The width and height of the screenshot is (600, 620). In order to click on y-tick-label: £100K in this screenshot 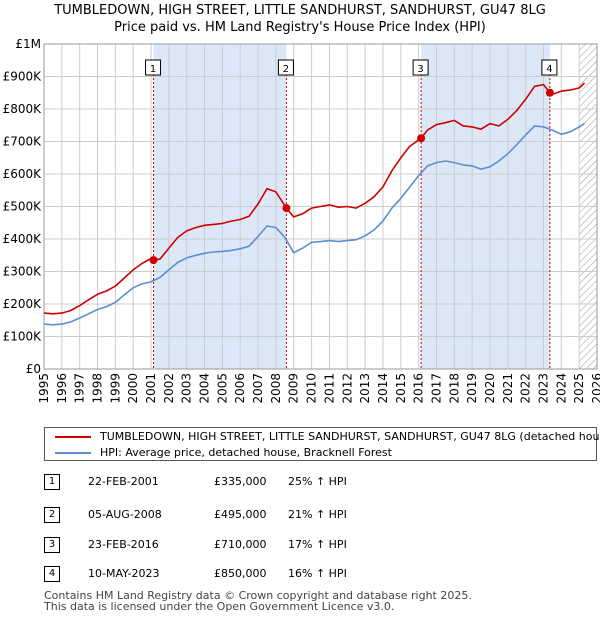, I will do `click(23, 337)`.